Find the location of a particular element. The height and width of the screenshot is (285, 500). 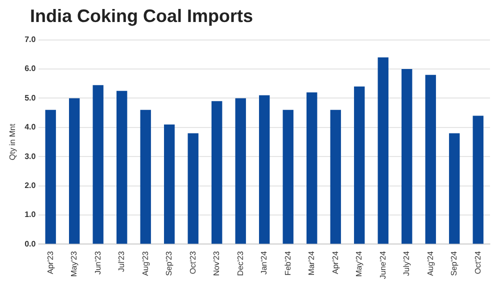

x-tick-label: Mar'24 is located at coordinates (311, 263).